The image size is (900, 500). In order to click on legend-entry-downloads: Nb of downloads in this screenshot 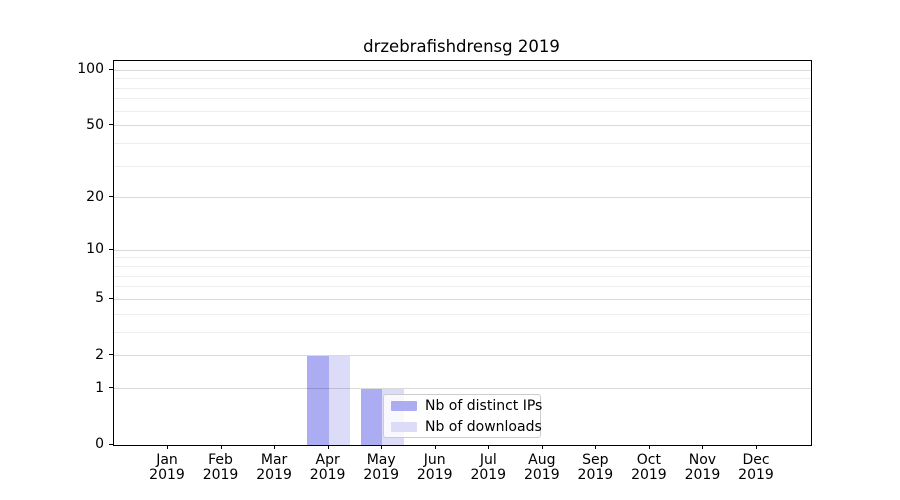, I will do `click(466, 427)`.